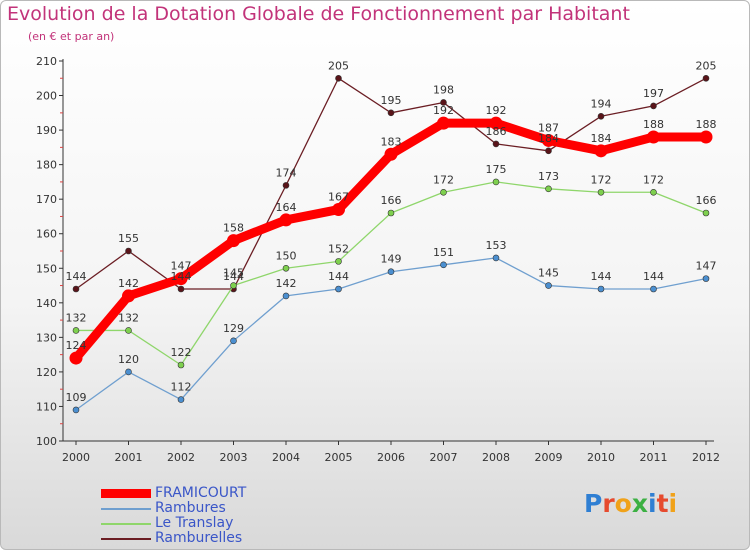 This screenshot has height=550, width=750. What do you see at coordinates (444, 457) in the screenshot?
I see `x-tick-label: 2007` at bounding box center [444, 457].